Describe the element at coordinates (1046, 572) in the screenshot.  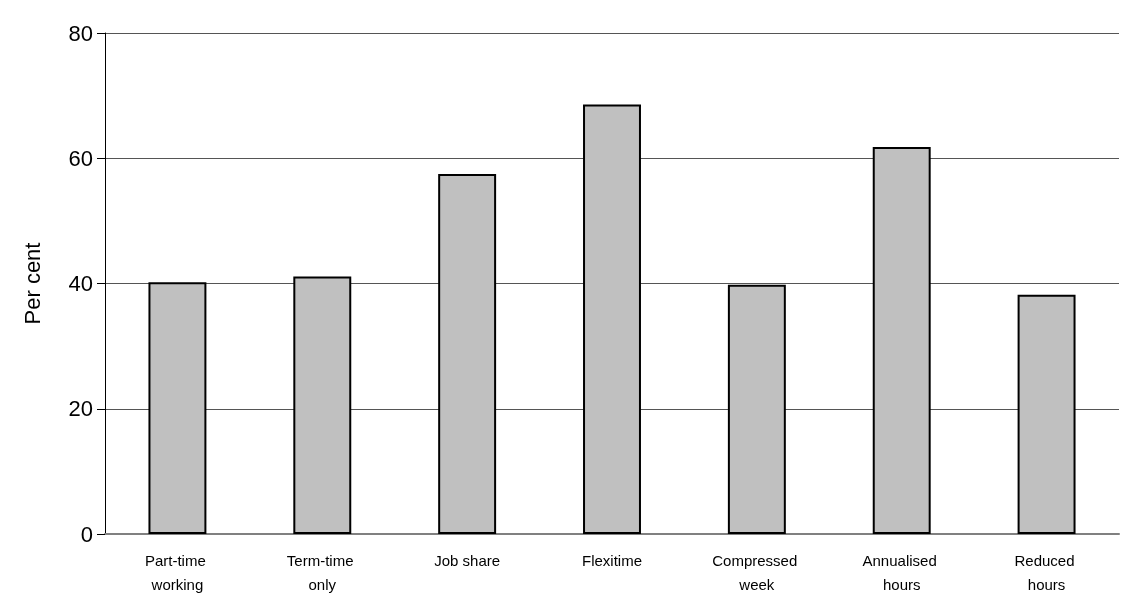
I see `x-tick-label: Reduced hours` at that location.